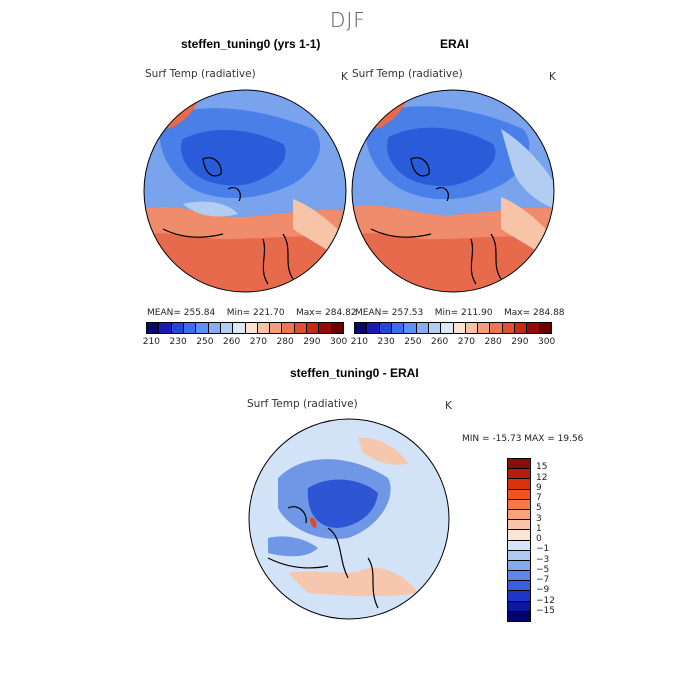 Image resolution: width=700 pixels, height=700 pixels. I want to click on colorbar-obs-tick-label: 250, so click(413, 342).